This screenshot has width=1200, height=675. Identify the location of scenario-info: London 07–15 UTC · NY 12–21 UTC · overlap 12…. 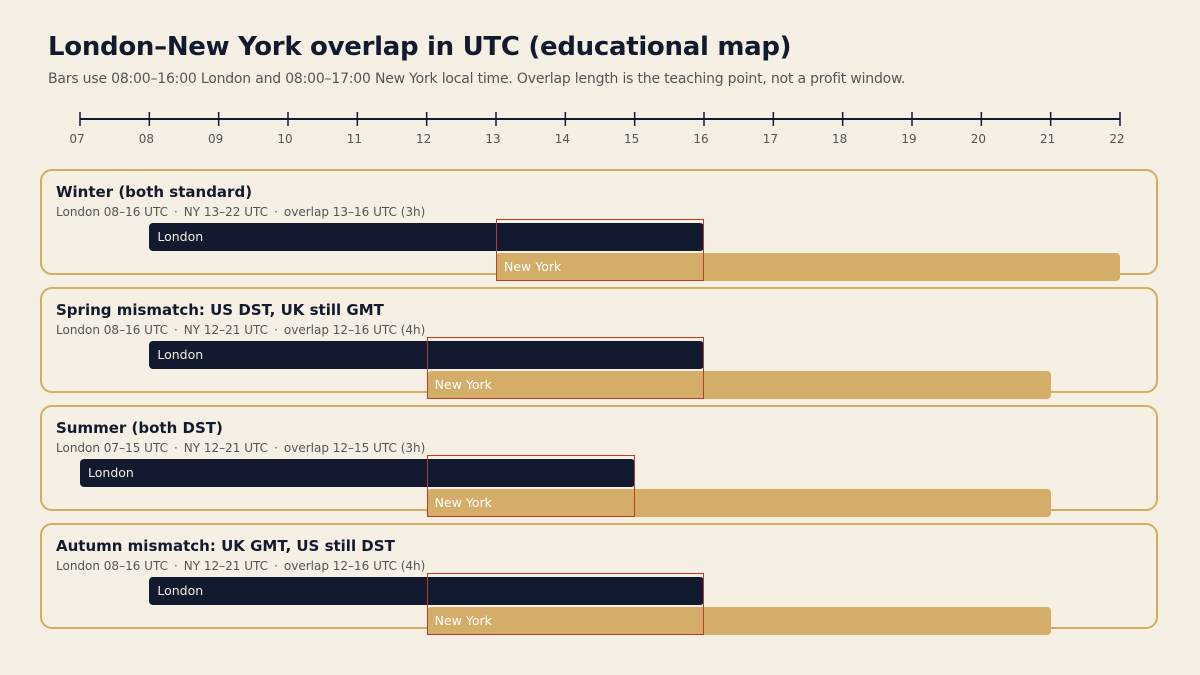
(240, 448).